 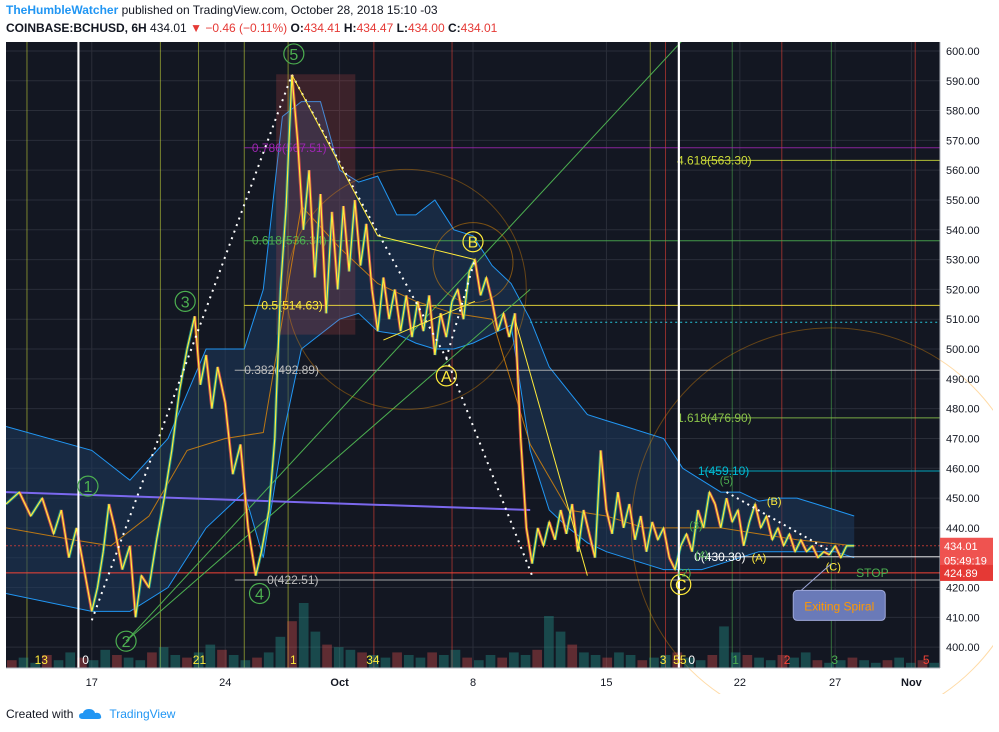 What do you see at coordinates (963, 410) in the screenshot?
I see `price-tick-label: 480.00` at bounding box center [963, 410].